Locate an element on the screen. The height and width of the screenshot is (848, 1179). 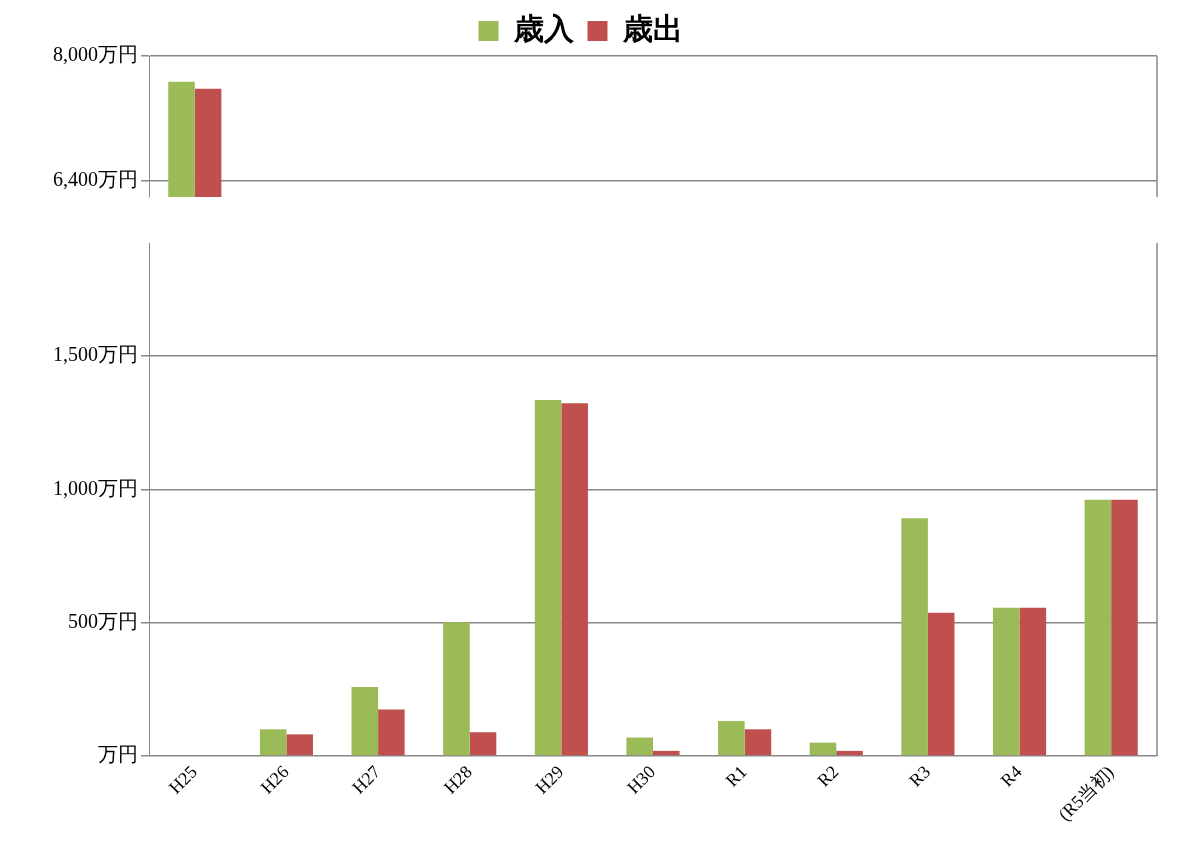
x-tick-label: R1 is located at coordinates (736, 776).